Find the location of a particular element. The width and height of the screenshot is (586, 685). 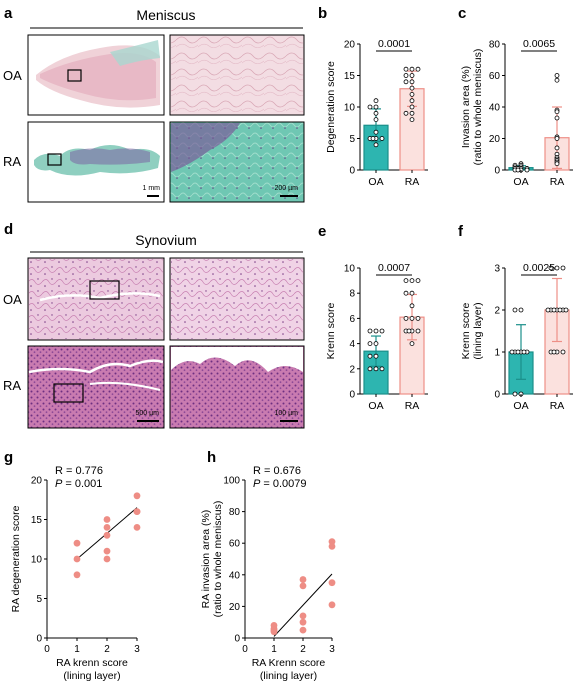

texture is located at coordinates (237, 299).